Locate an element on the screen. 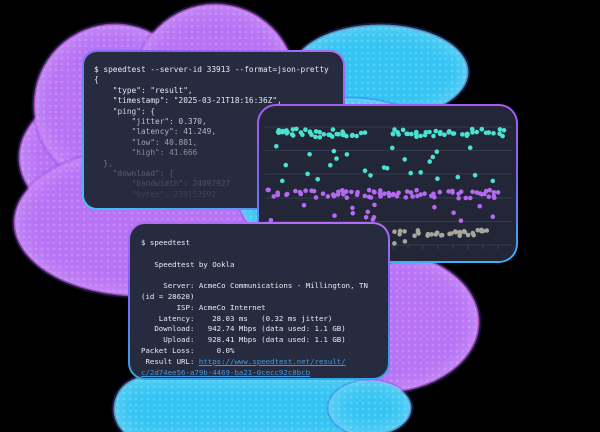 Image resolution: width=600 pixels, height=432 pixels. result-url-link: https://www.speedtest.net/result/ is located at coordinates (272, 361).